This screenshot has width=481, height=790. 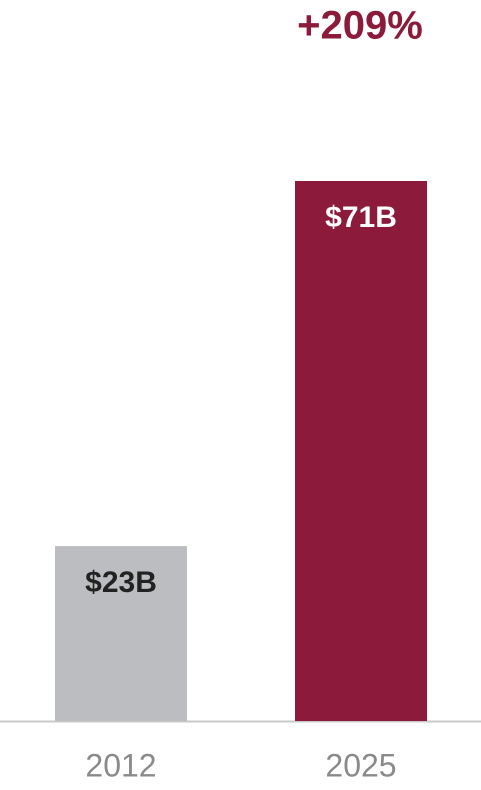 I want to click on value-label: $23B, so click(x=121, y=582).